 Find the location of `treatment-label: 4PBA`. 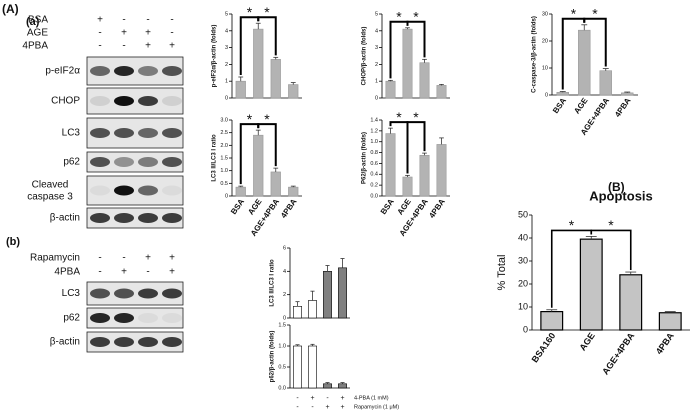

treatment-label: 4PBA is located at coordinates (35, 46).